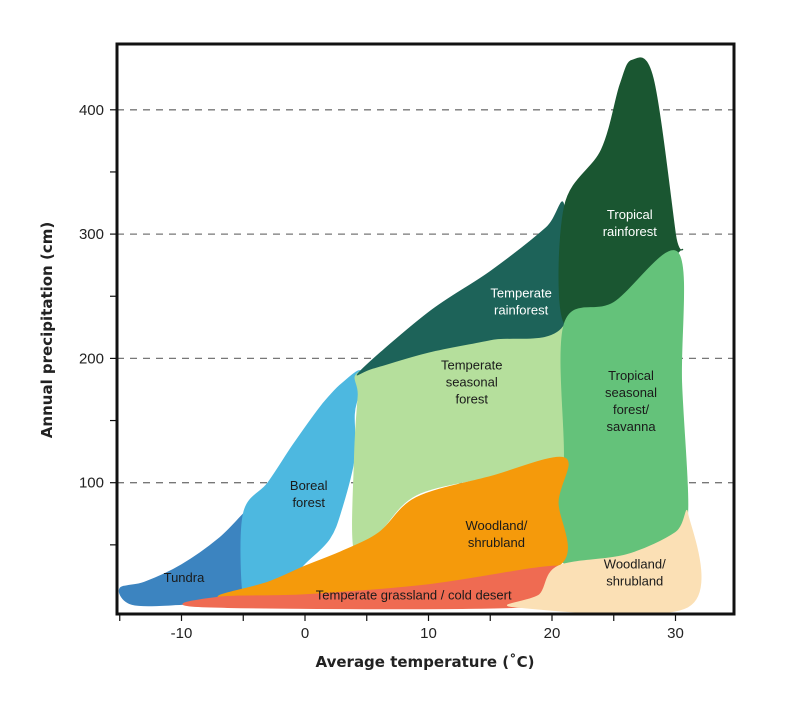 The image size is (800, 702). What do you see at coordinates (634, 580) in the screenshot?
I see `region-label-woodland-shrubland-tropical-1: shrubland` at bounding box center [634, 580].